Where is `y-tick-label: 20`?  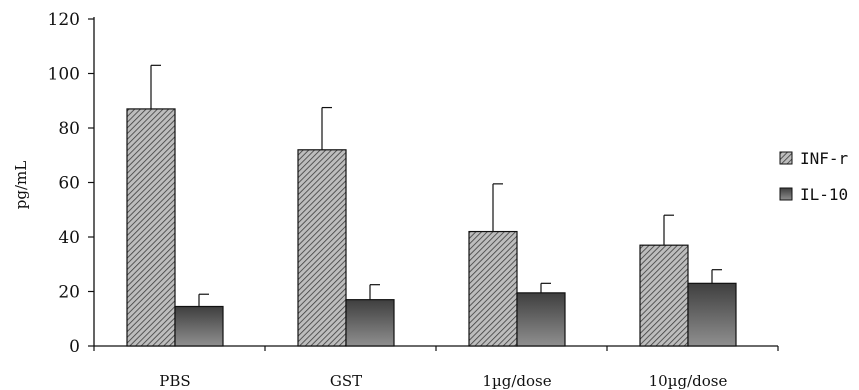
y-tick-label: 20 is located at coordinates (69, 293).